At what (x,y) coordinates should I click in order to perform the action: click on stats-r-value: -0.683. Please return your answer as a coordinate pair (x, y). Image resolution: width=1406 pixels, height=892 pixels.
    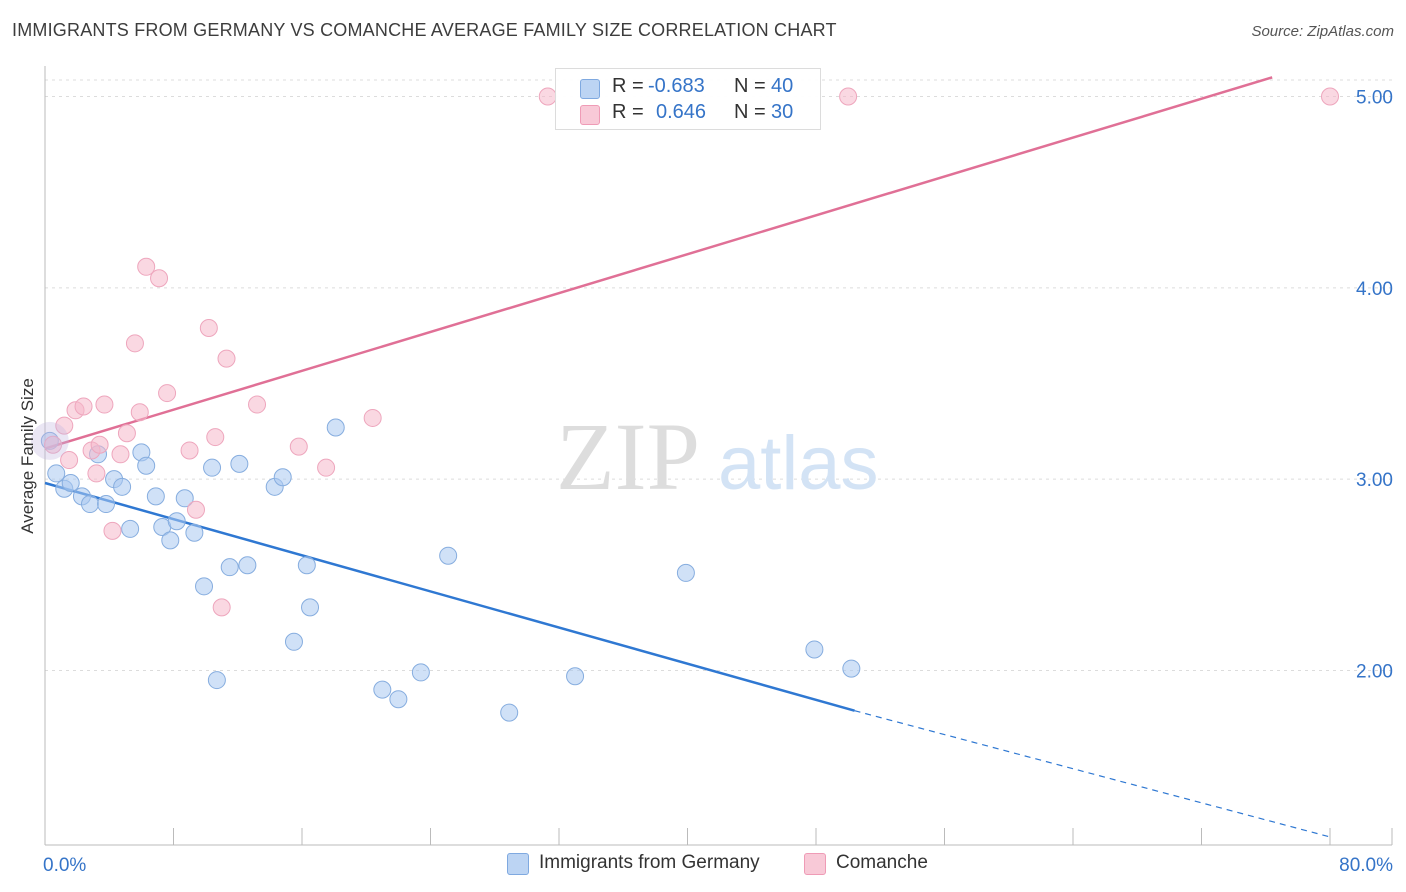
    Looking at the image, I should click on (676, 86).